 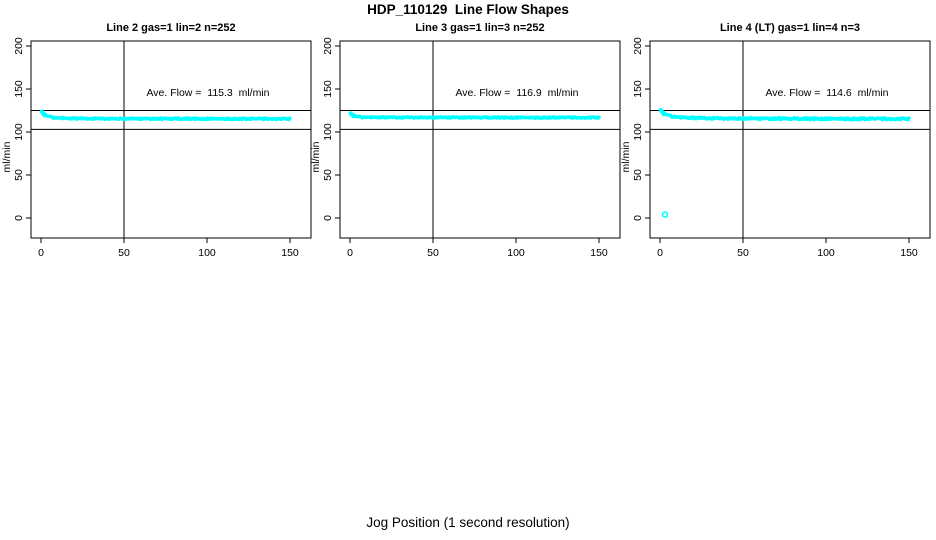 What do you see at coordinates (827, 93) in the screenshot?
I see `ave-flow-annotation: Ave. Flow = 114.6 ml/min` at bounding box center [827, 93].